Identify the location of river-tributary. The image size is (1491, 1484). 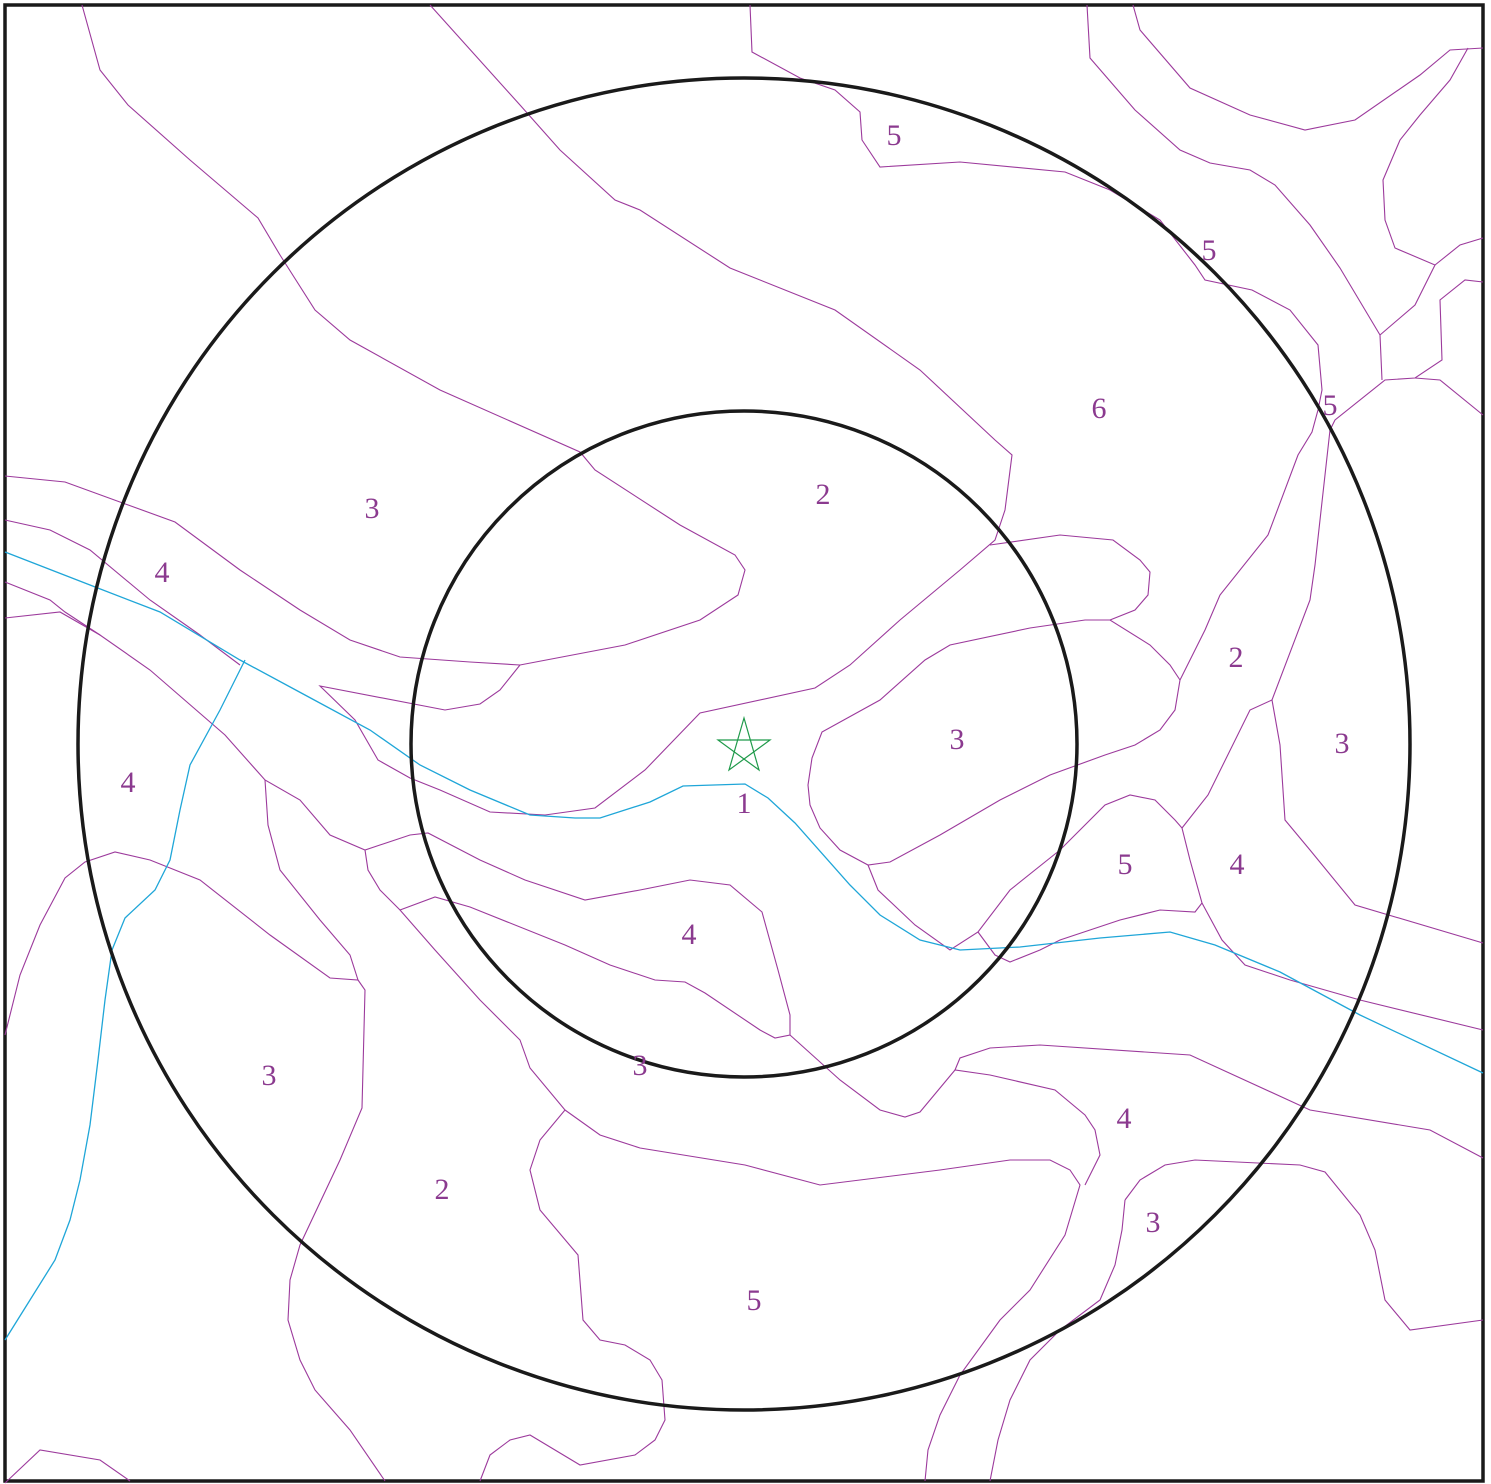
(125, 1000).